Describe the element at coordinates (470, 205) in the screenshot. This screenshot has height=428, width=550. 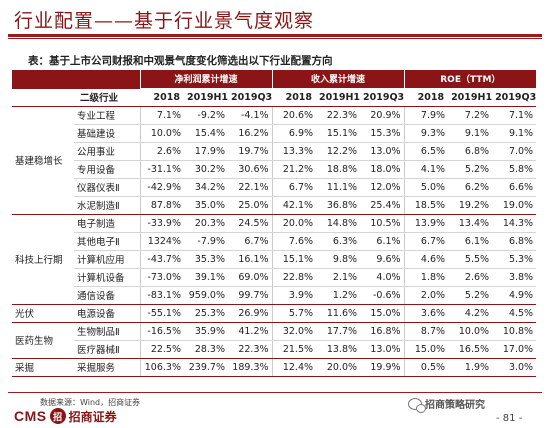
I see `metric-value-cell: 19.2%` at that location.